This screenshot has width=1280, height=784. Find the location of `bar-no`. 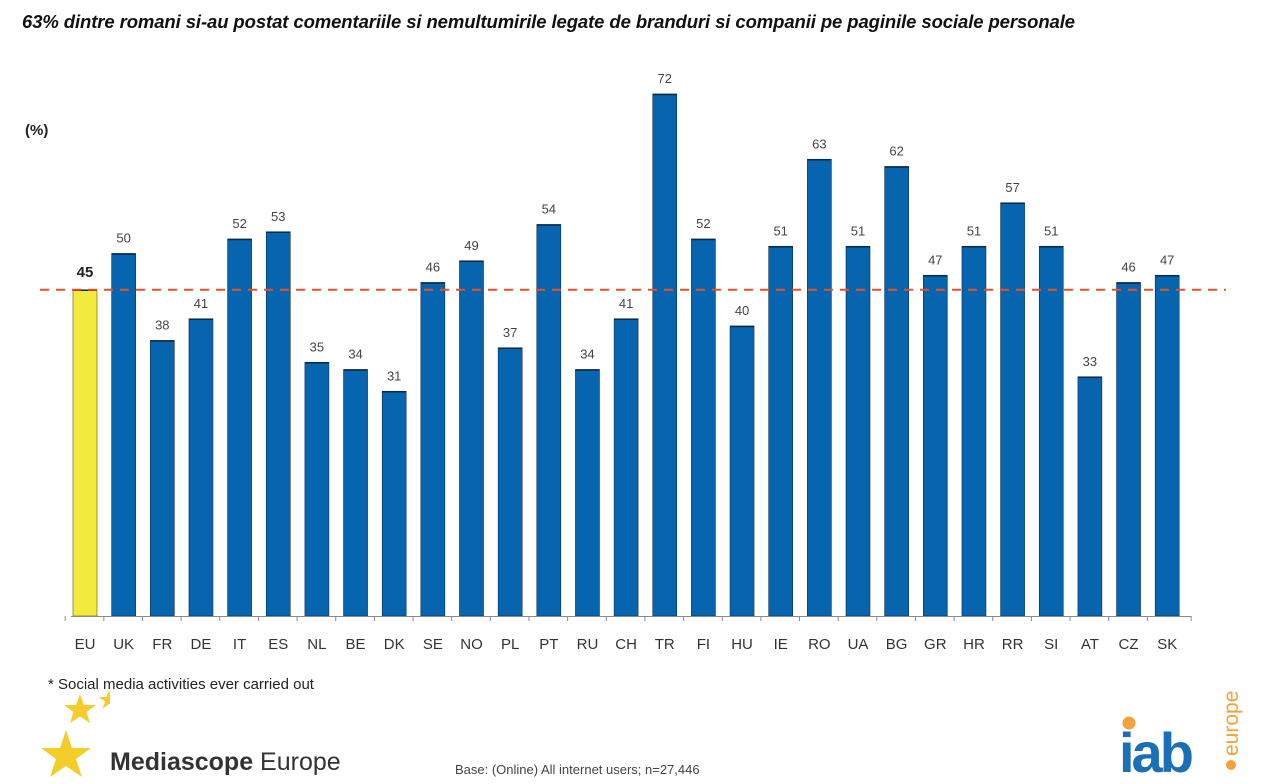

bar-no is located at coordinates (471, 438).